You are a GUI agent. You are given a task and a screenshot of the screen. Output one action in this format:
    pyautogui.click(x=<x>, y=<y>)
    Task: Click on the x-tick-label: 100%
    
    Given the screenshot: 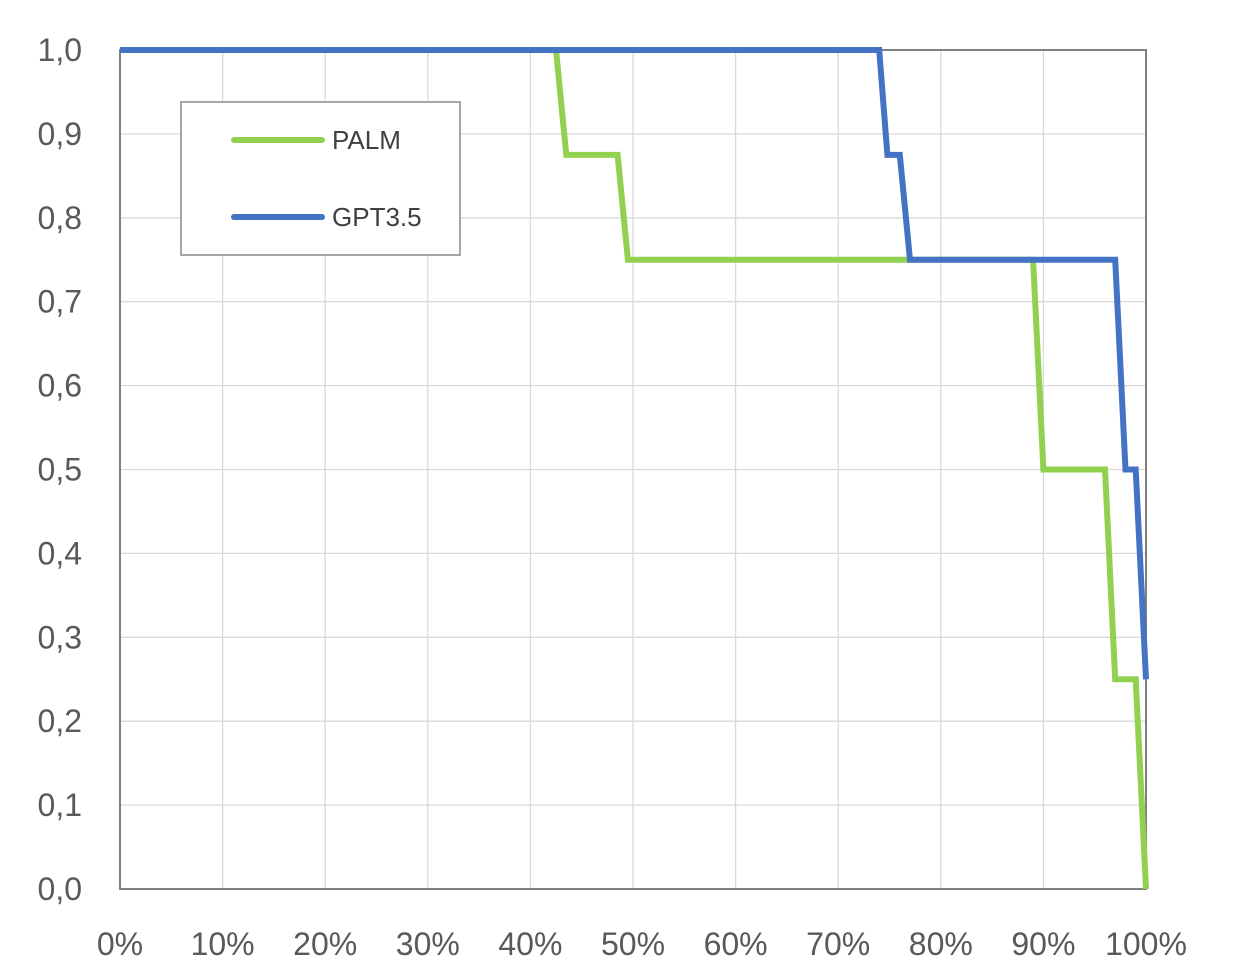 What is the action you would take?
    pyautogui.click(x=1146, y=944)
    